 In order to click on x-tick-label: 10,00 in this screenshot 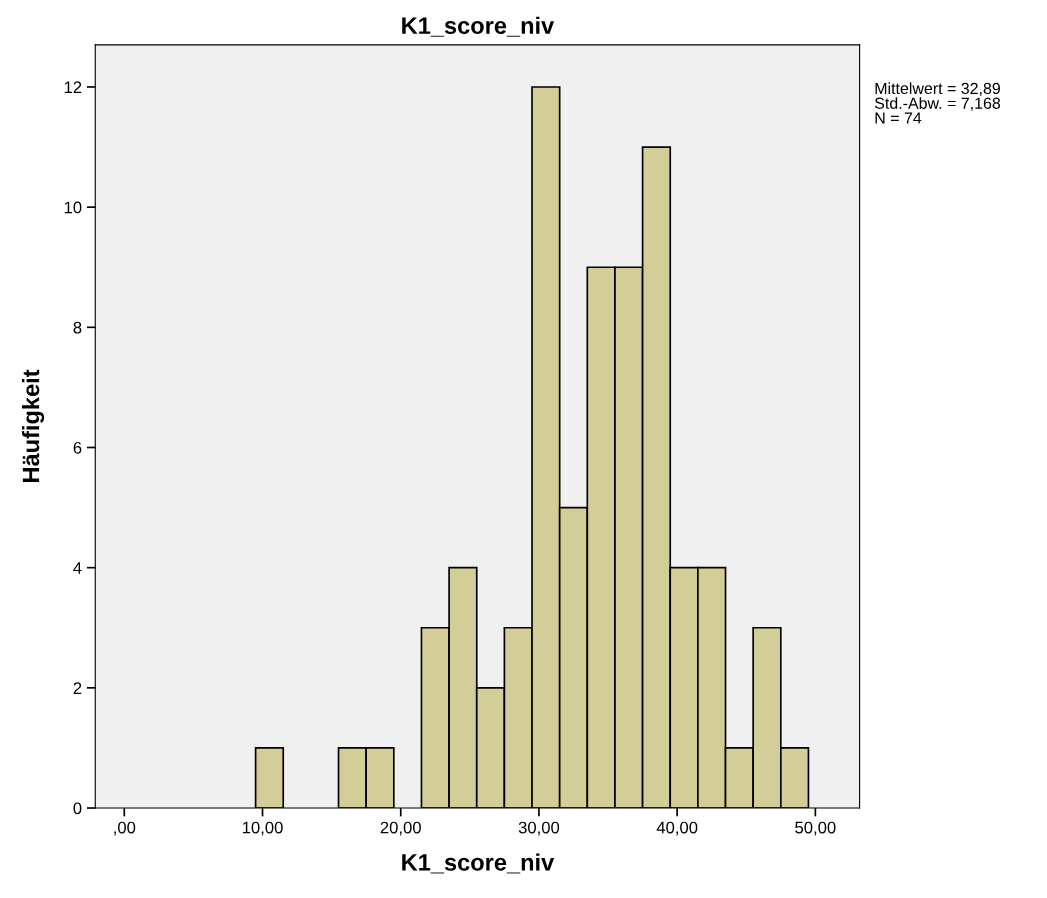, I will do `click(262, 828)`.